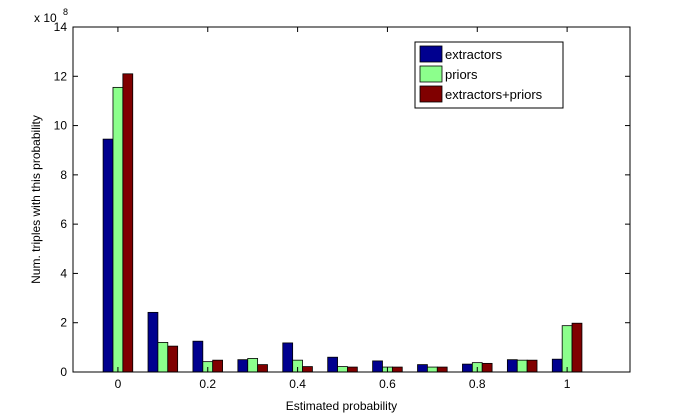 Image resolution: width=676 pixels, height=419 pixels. Describe the element at coordinates (63, 224) in the screenshot. I see `y-tick-label: 6` at that location.